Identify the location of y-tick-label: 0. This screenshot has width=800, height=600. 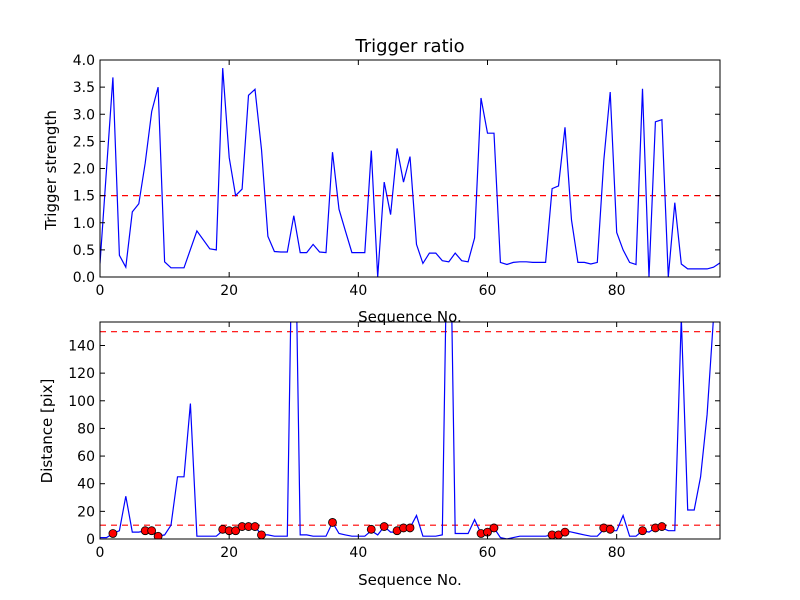
(90, 540).